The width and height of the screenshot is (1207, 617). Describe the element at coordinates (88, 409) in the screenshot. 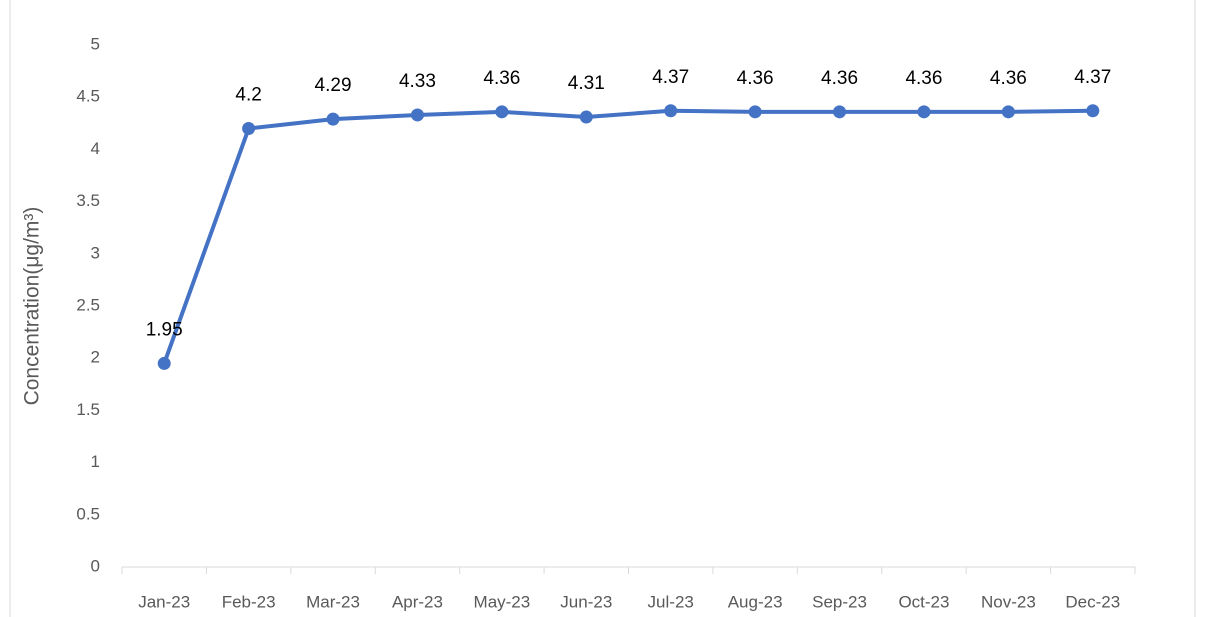

I see `y-tick-label: 1.5` at that location.